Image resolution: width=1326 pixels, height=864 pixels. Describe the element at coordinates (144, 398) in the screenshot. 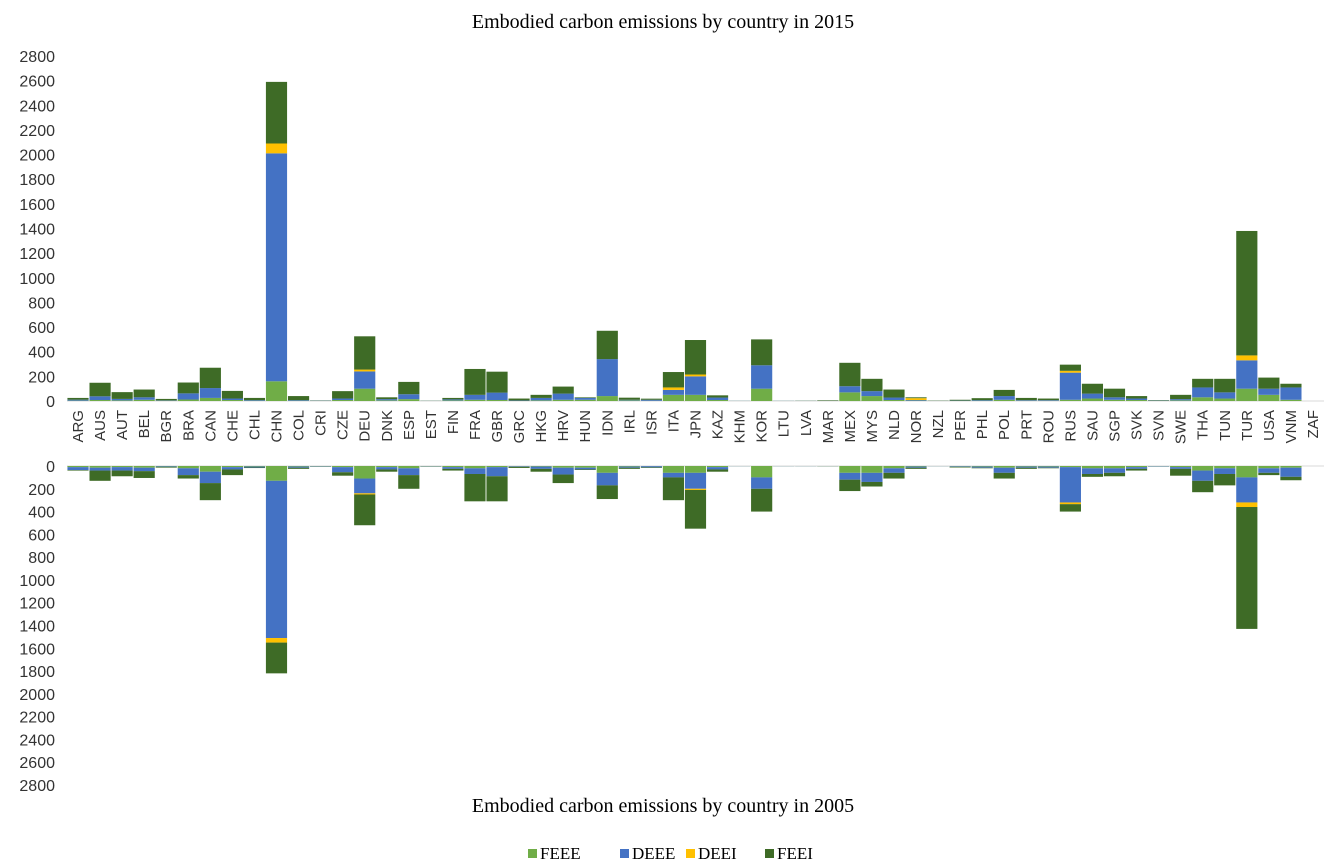

I see `bar-segment-deee-bel` at that location.